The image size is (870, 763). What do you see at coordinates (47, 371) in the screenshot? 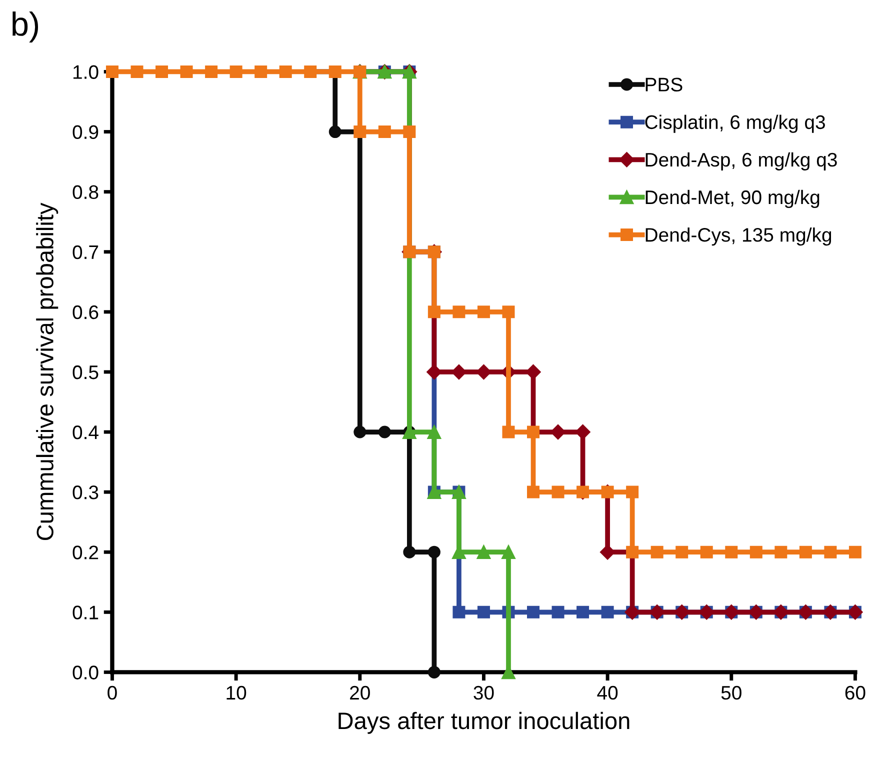
I see `y-axis-title: Cummulative survival probability` at bounding box center [47, 371].